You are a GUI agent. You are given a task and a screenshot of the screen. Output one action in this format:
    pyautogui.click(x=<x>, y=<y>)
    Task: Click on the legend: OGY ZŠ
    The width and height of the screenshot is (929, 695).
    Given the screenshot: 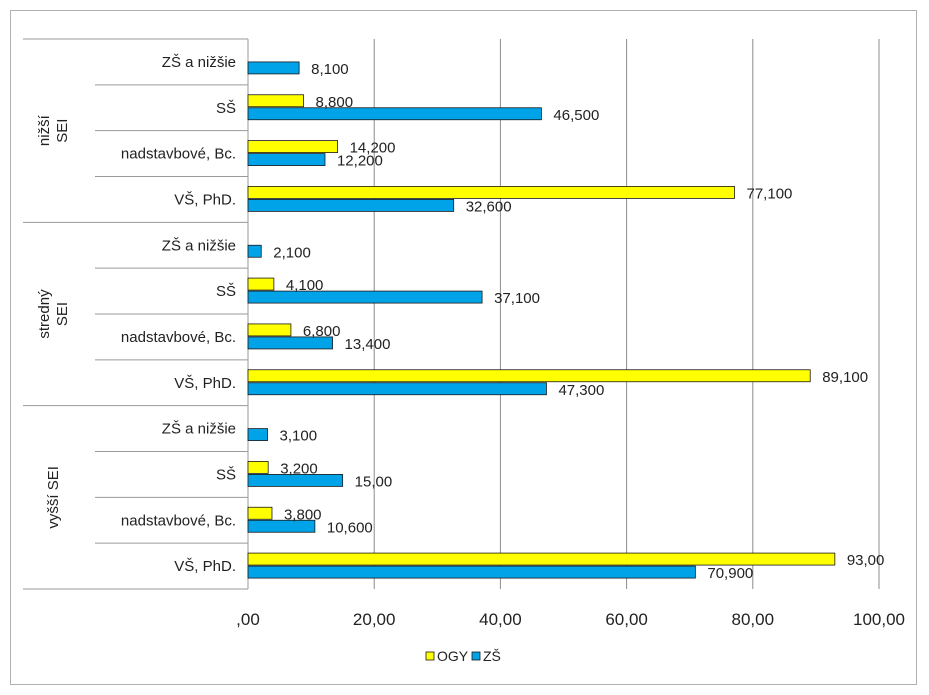 What is the action you would take?
    pyautogui.click(x=463, y=656)
    